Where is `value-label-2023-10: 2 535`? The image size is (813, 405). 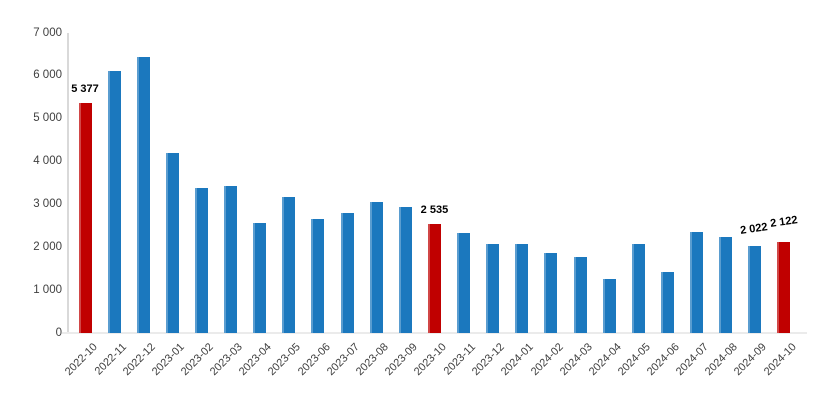 value-label-2023-10: 2 535 is located at coordinates (434, 210).